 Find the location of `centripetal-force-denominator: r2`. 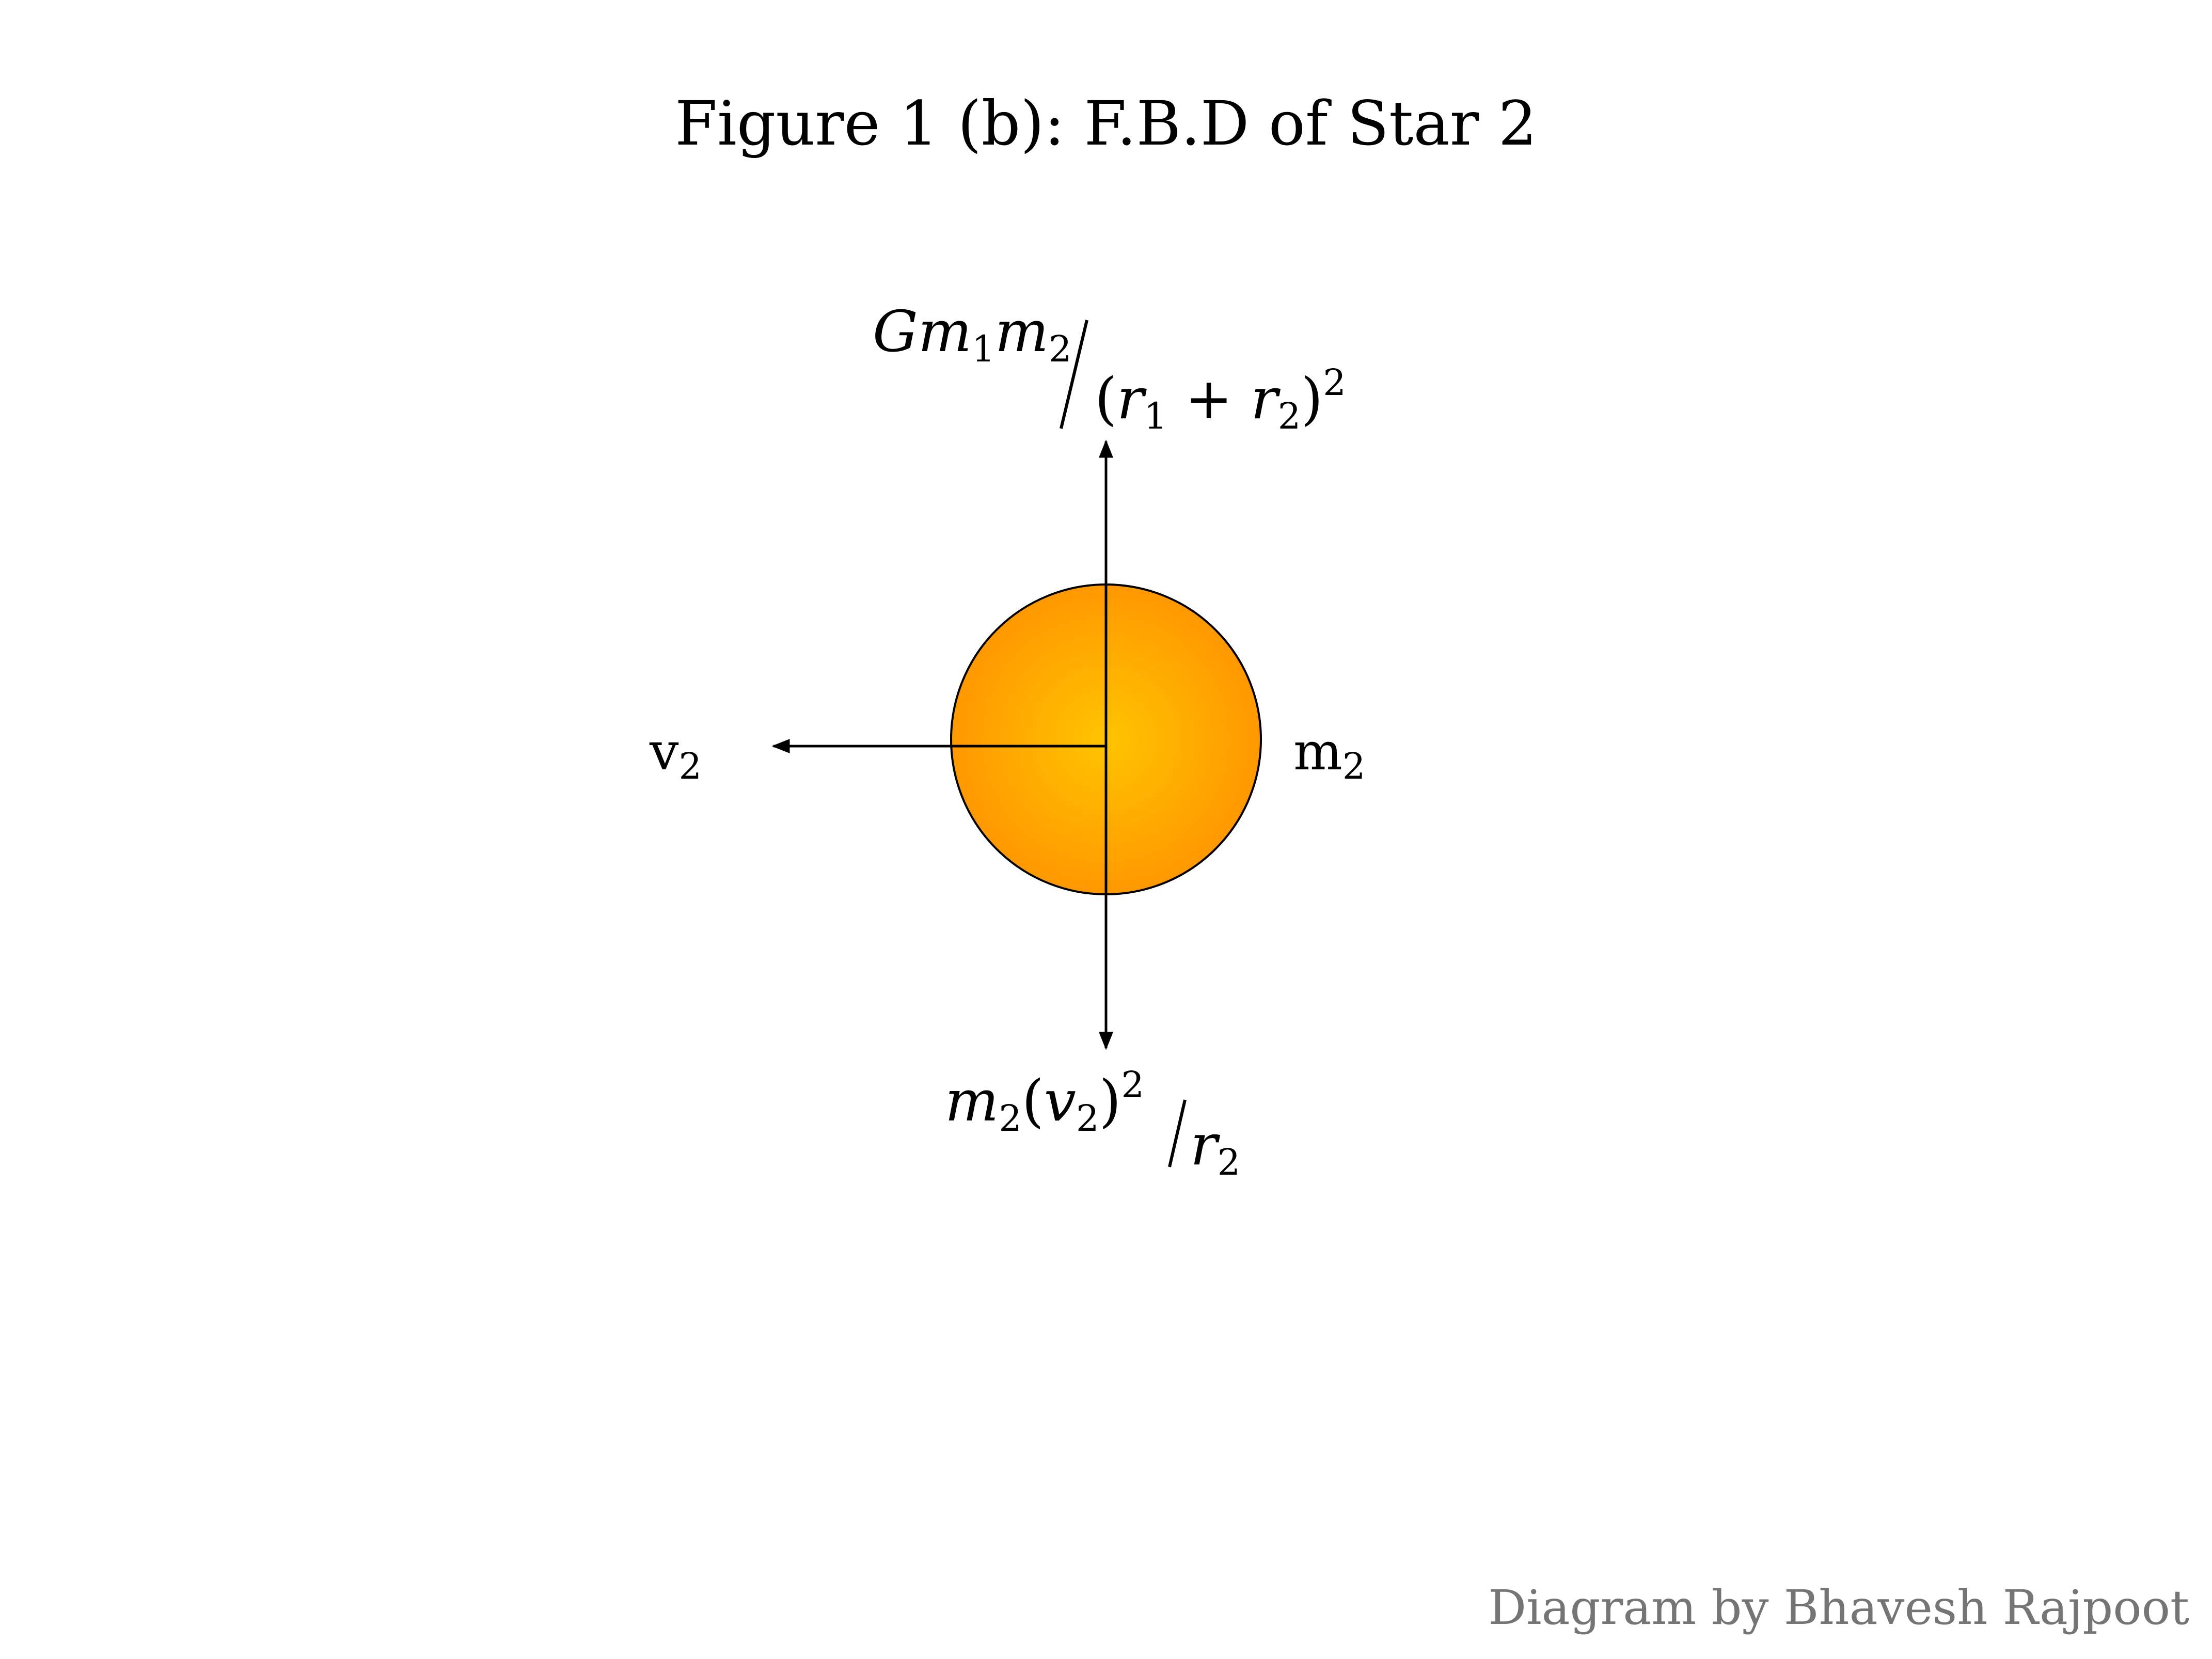

centripetal-force-denominator: r2 is located at coordinates (1215, 1148).